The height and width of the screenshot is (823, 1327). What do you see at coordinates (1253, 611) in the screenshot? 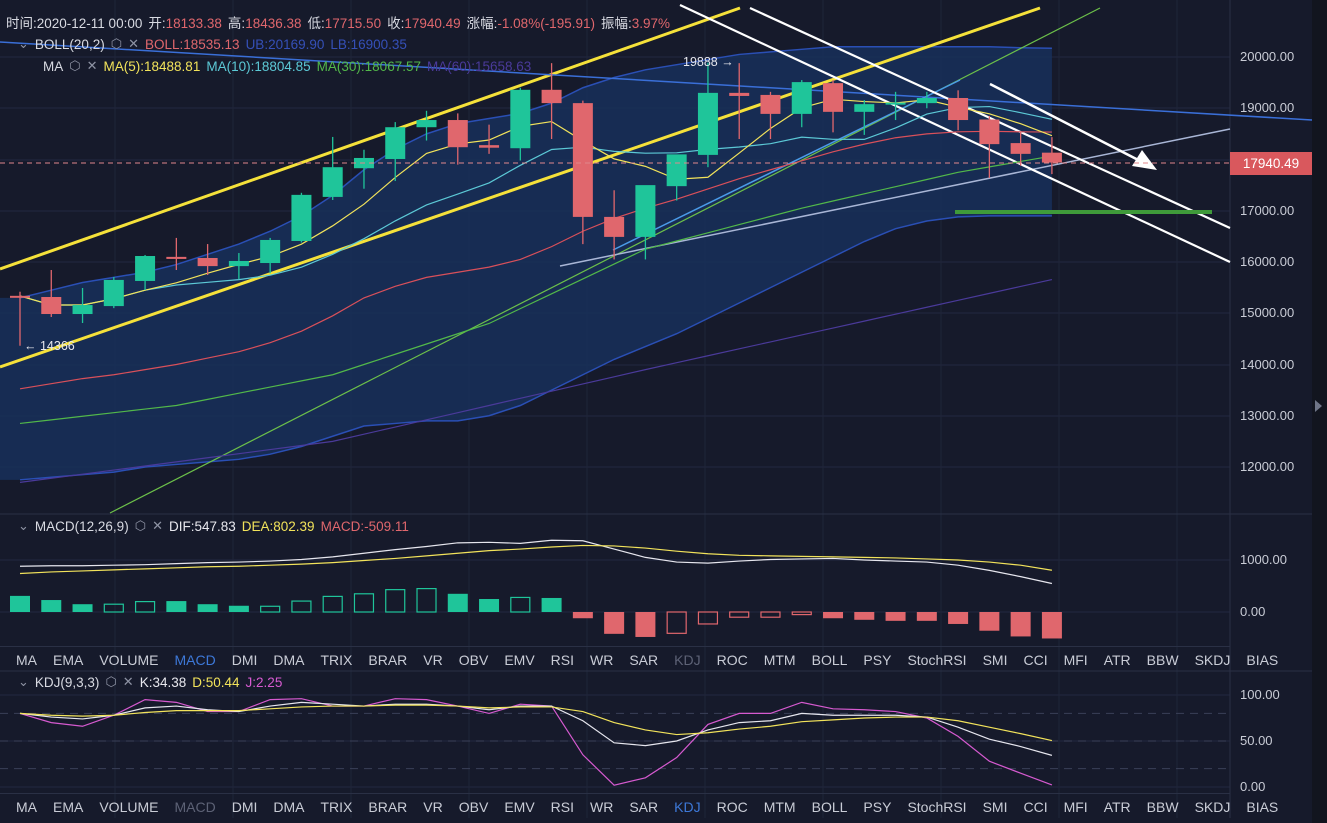
I see `macd-axis-label: 0.00` at bounding box center [1253, 611].